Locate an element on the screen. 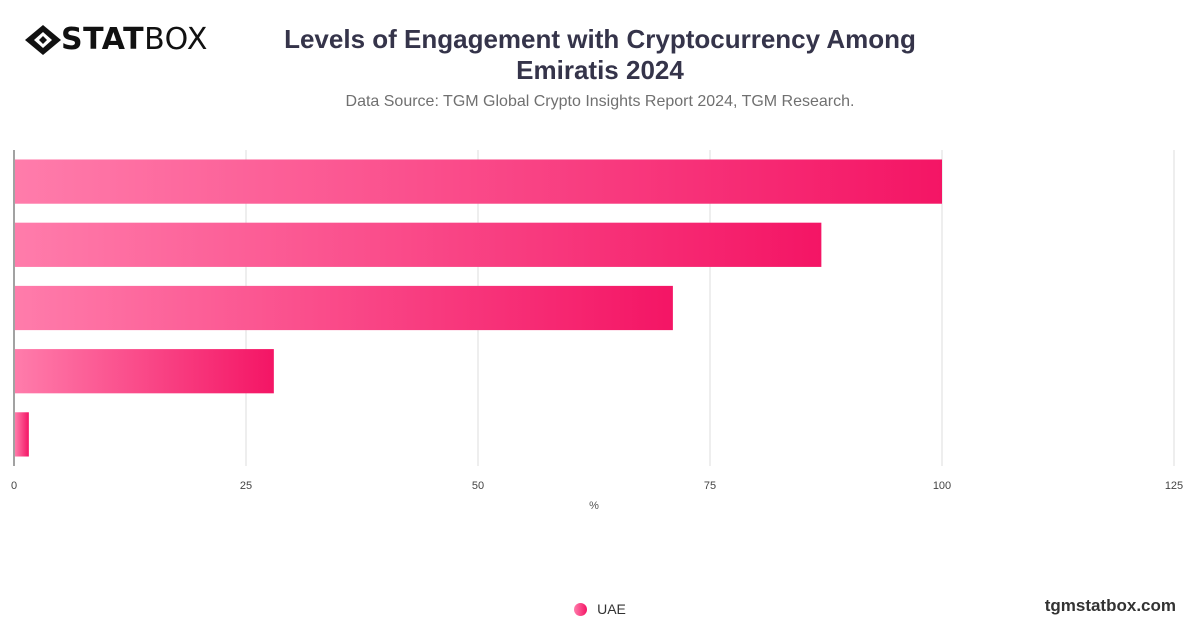 Image resolution: width=1200 pixels, height=628 pixels. logo-text: STATBOX is located at coordinates (134, 40).